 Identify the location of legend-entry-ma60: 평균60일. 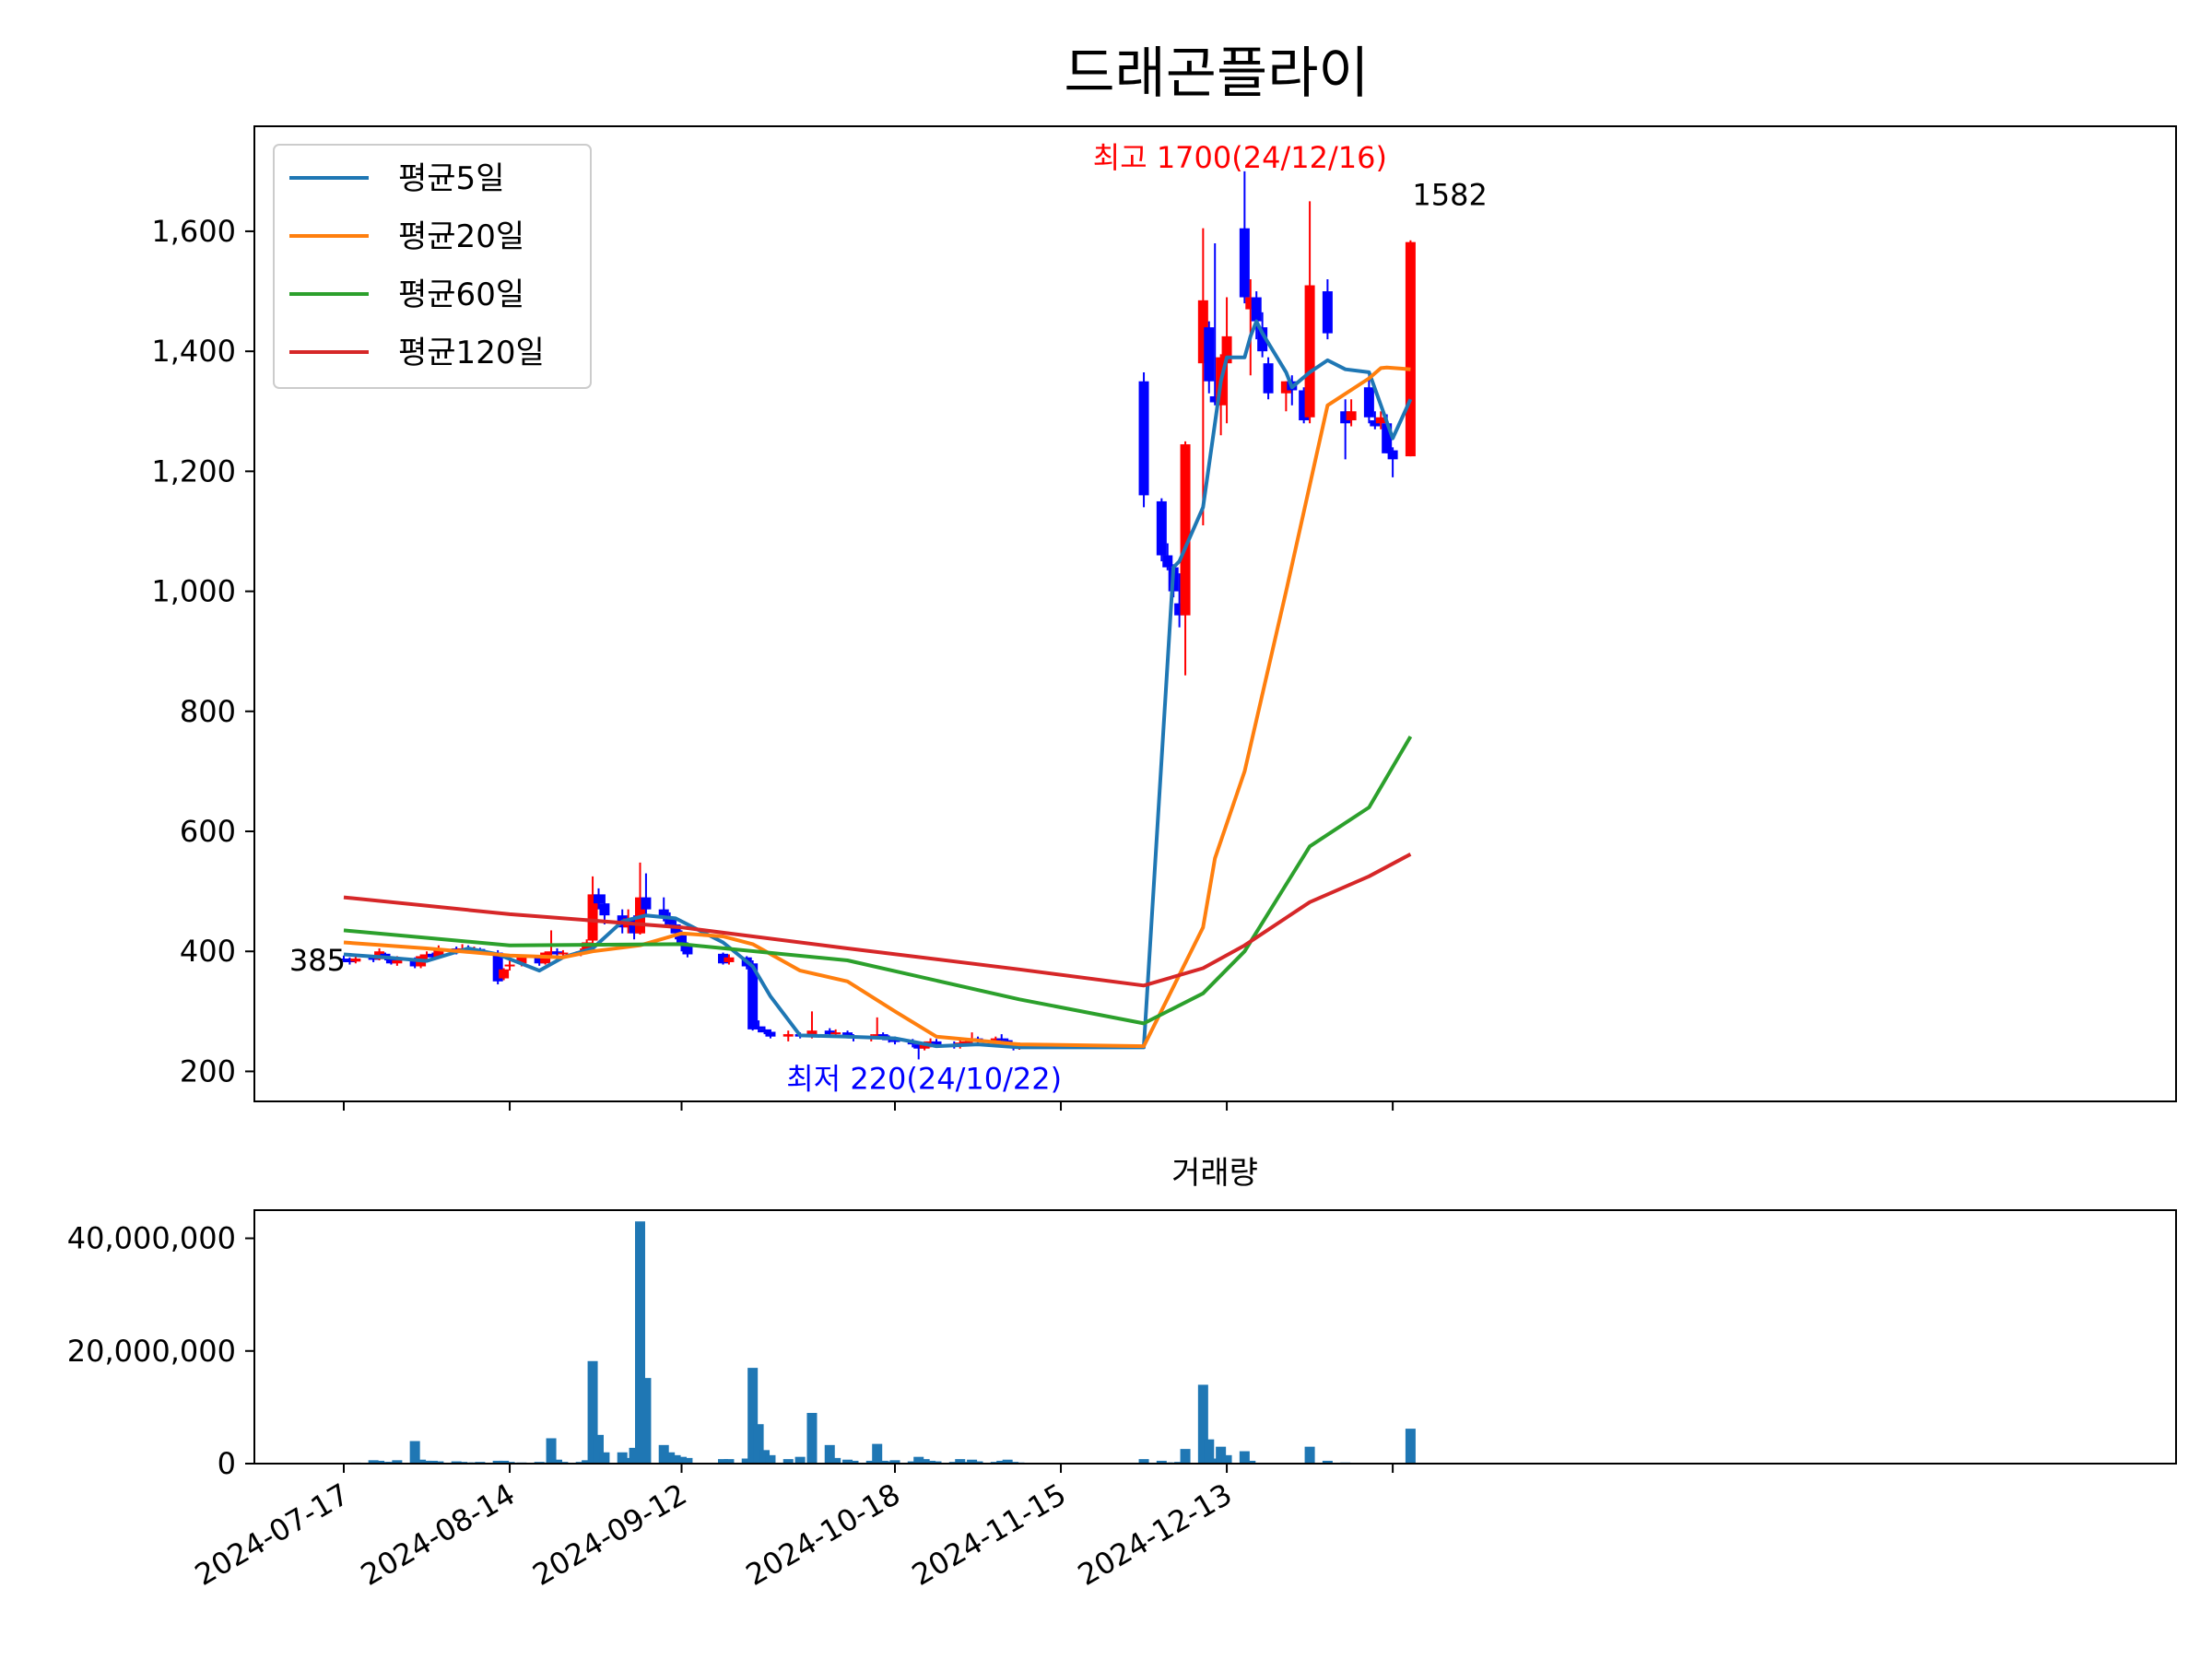
(406, 294).